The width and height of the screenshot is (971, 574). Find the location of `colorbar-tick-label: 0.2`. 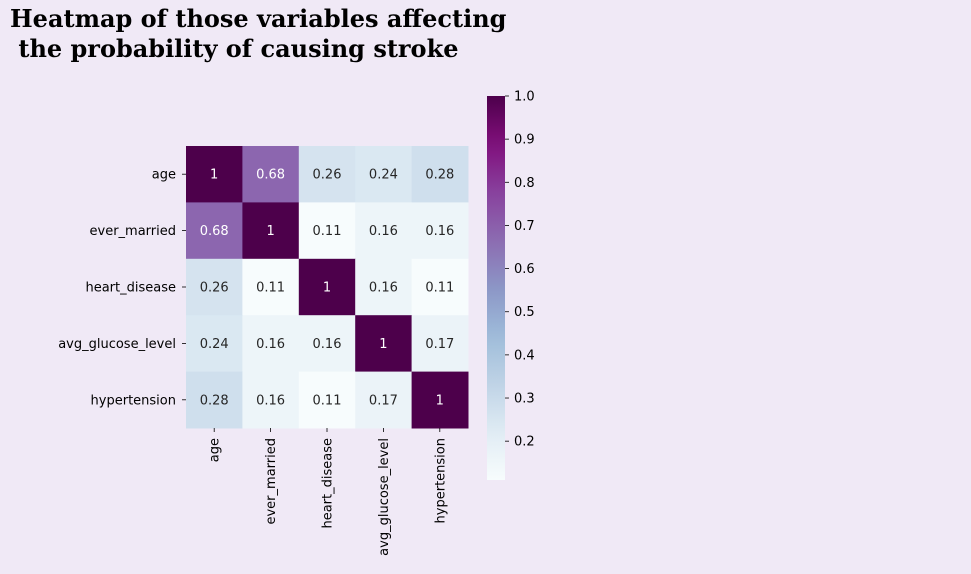

colorbar-tick-label: 0.2 is located at coordinates (524, 442).